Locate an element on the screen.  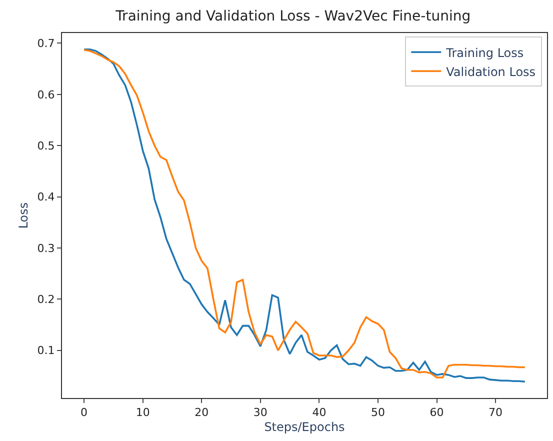
y-tick-label: 0.5 is located at coordinates (46, 145).